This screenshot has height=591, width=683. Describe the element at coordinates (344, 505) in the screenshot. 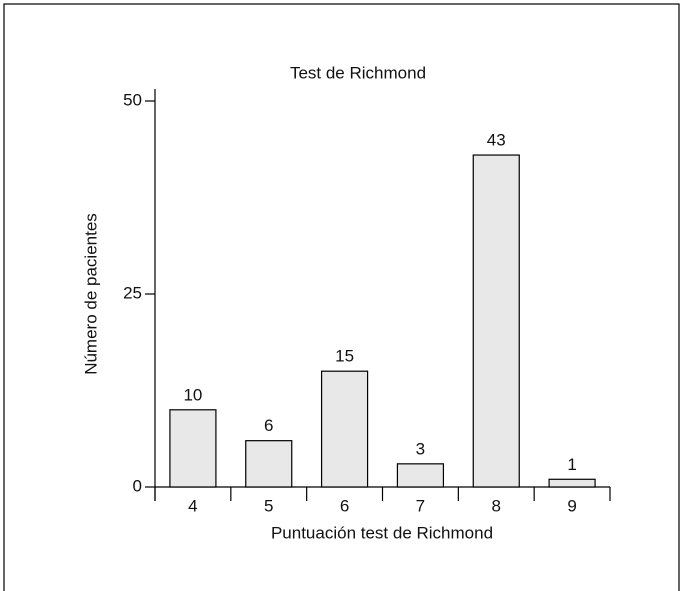

I see `x-tick-label: 6` at that location.